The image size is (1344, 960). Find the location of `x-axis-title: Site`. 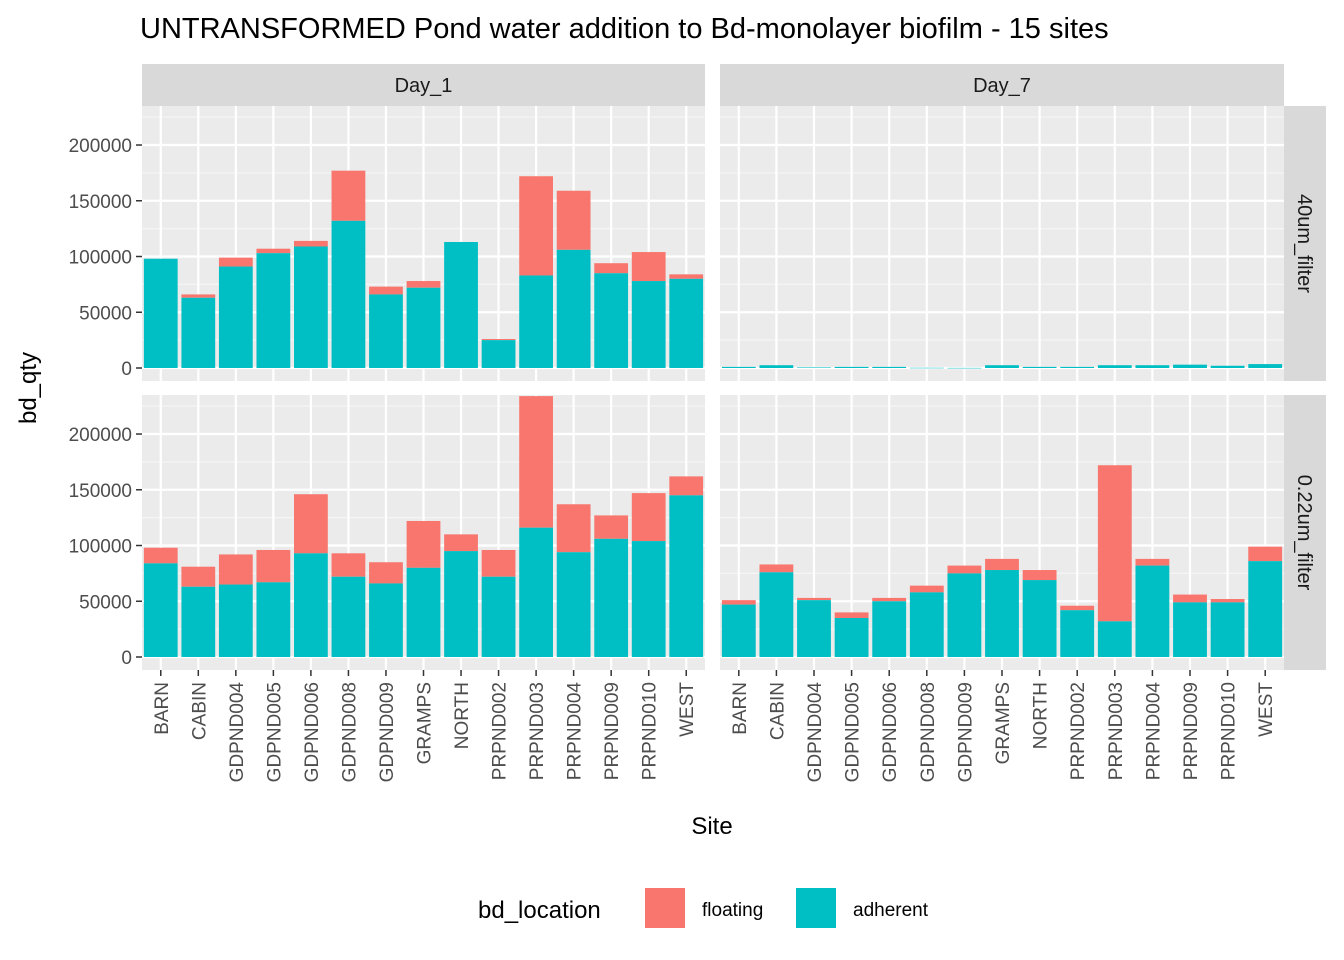

x-axis-title: Site is located at coordinates (711, 826).